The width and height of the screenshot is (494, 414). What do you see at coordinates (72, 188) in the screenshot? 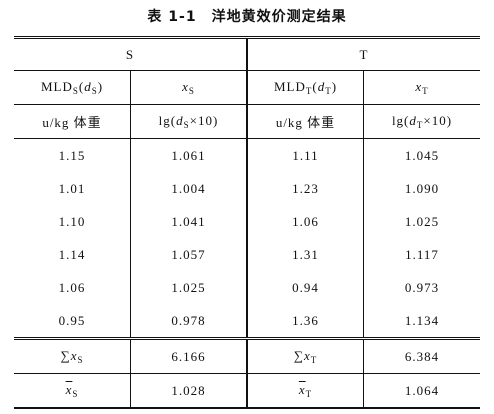
I see `data-cell: 1.01` at bounding box center [72, 188].